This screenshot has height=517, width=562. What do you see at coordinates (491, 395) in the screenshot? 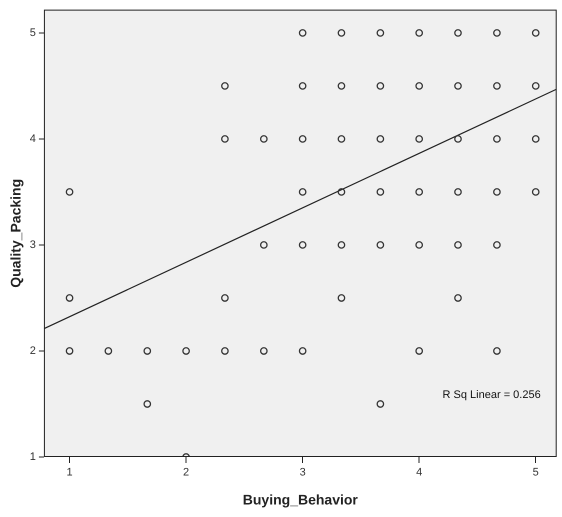
I see `annotation: R Sq Linear = 0.256` at bounding box center [491, 395].